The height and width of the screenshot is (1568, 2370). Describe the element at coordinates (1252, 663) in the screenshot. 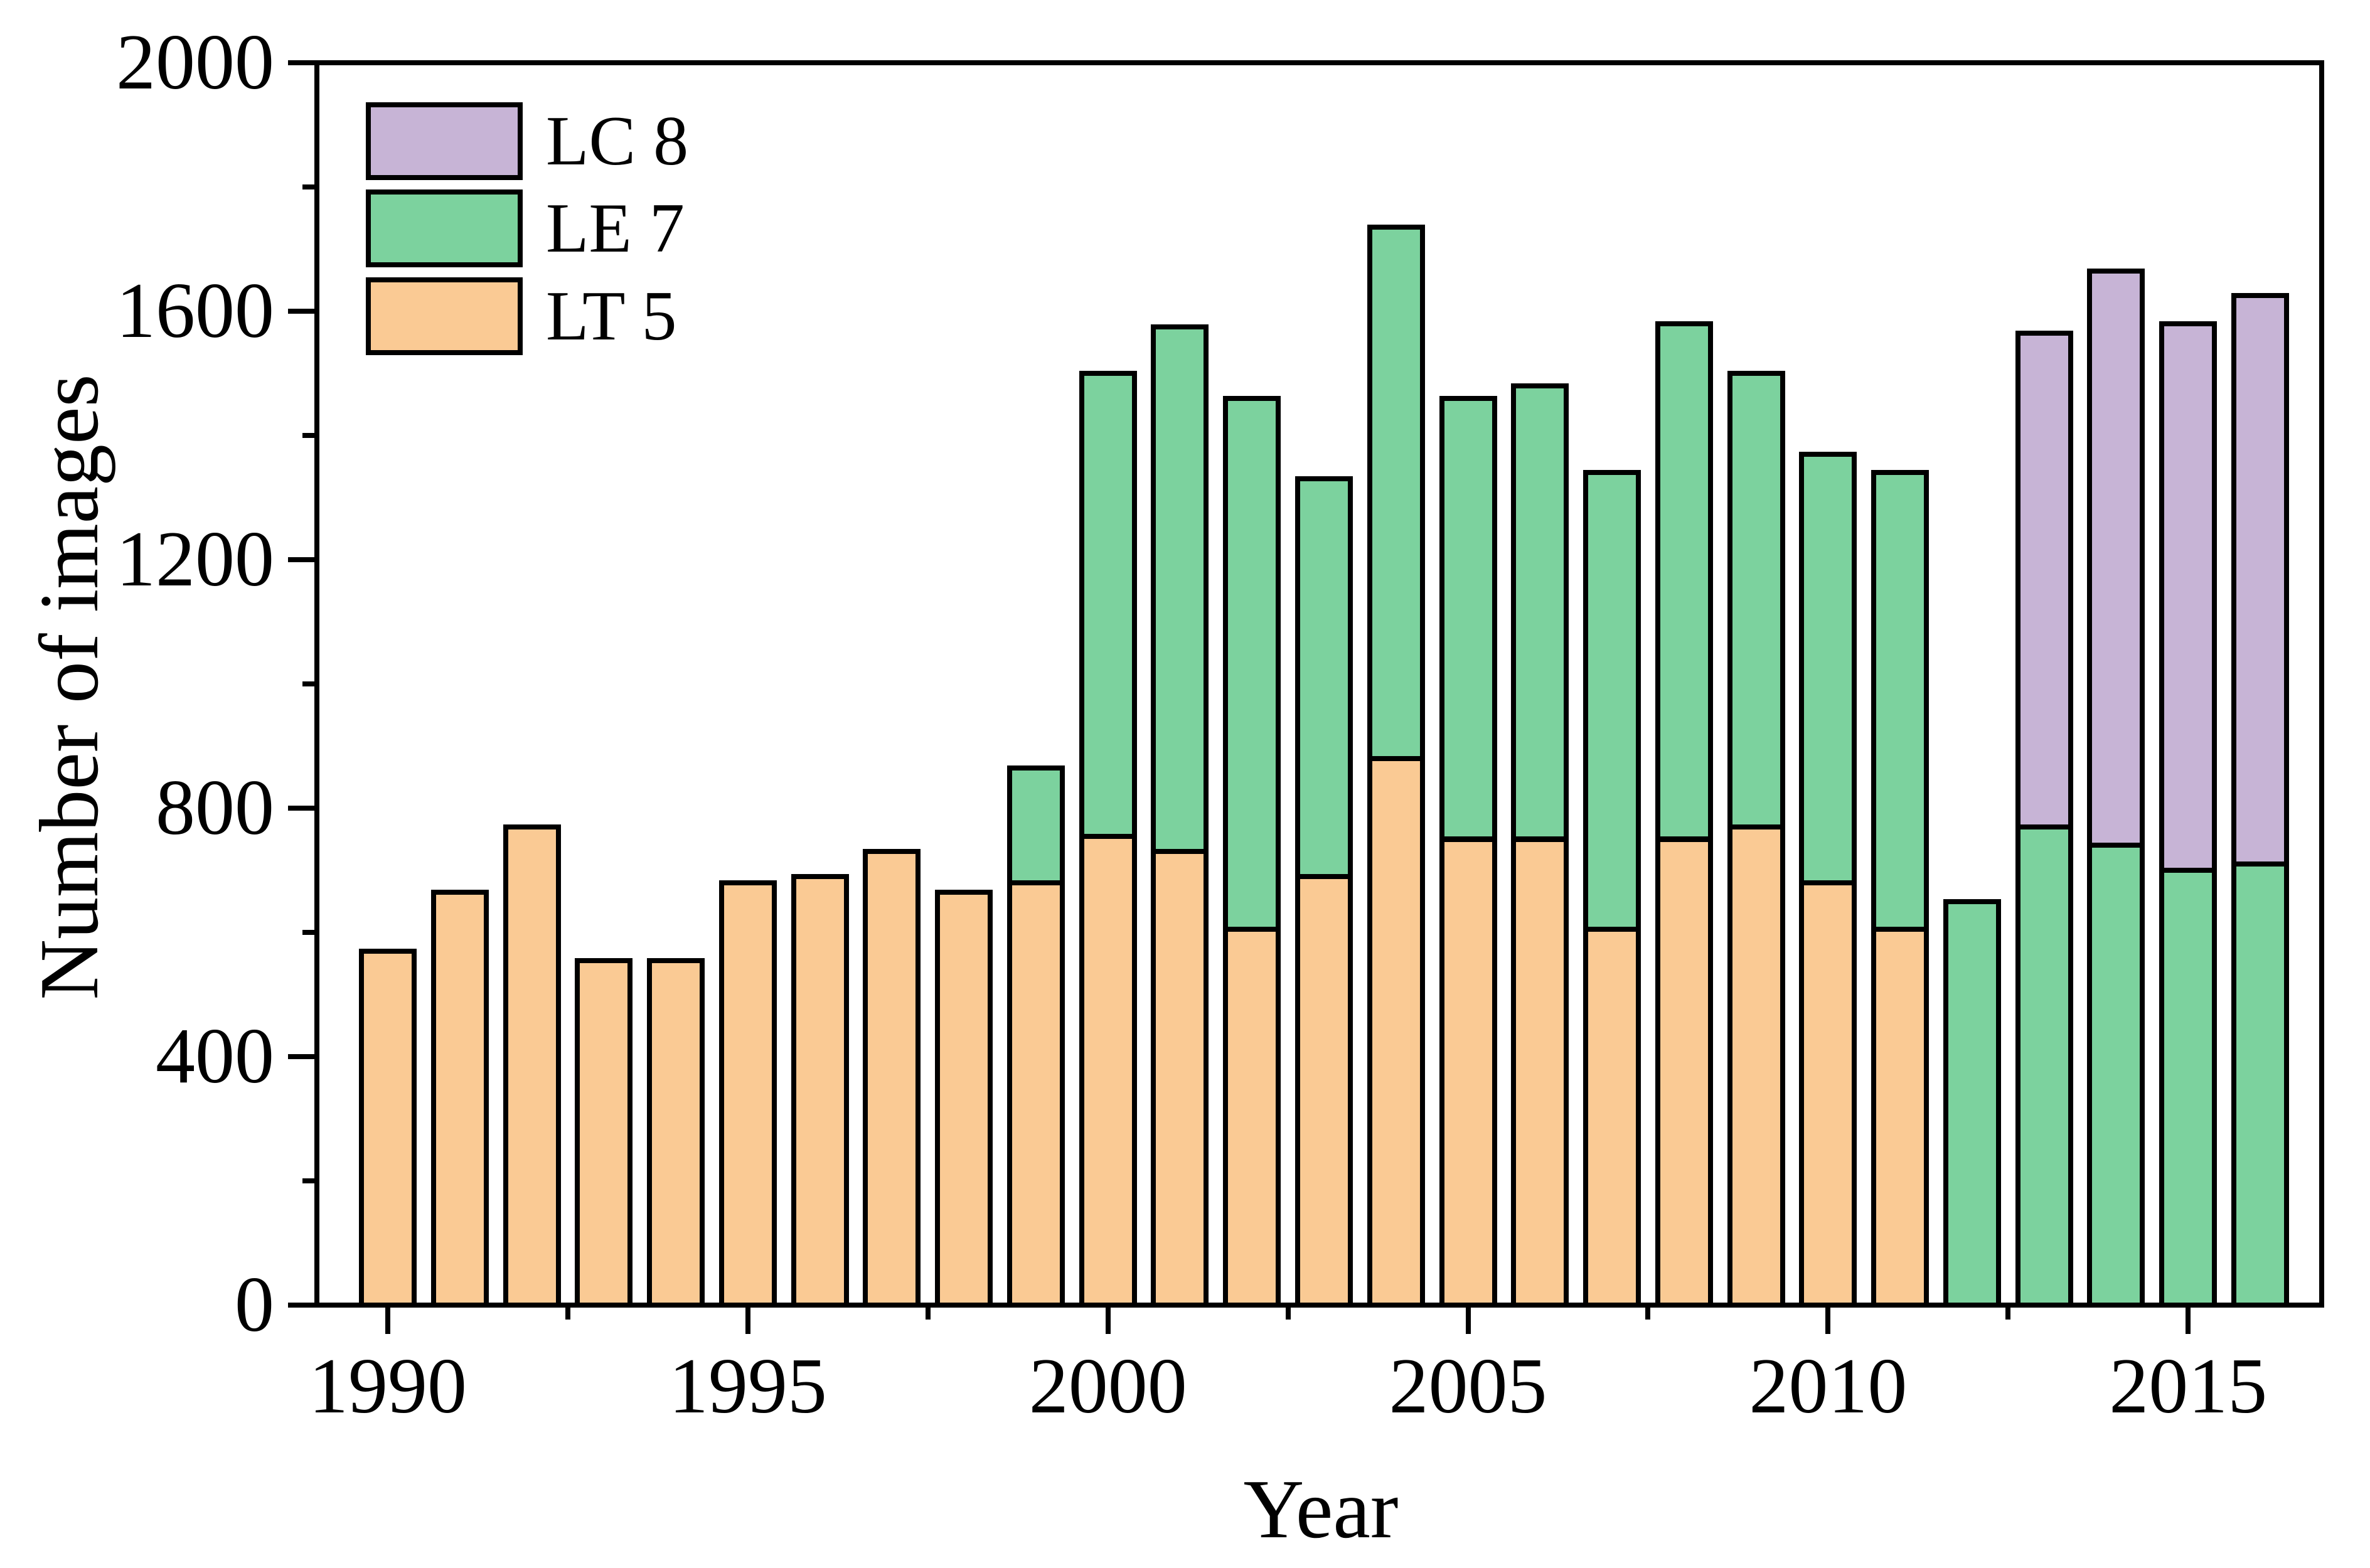

I see `bar-2002-le7` at that location.